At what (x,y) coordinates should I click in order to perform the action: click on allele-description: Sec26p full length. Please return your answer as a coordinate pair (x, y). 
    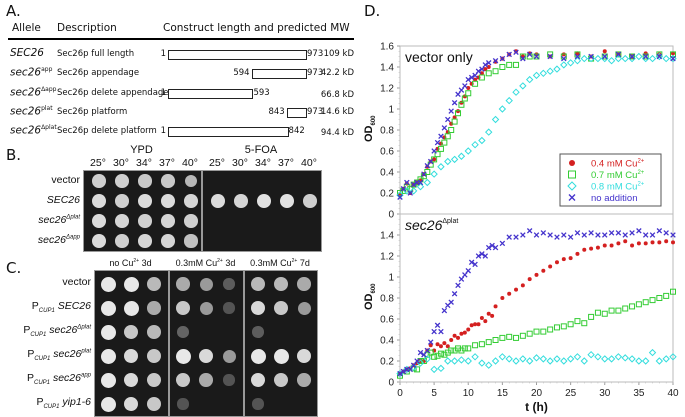
    Looking at the image, I should click on (96, 54).